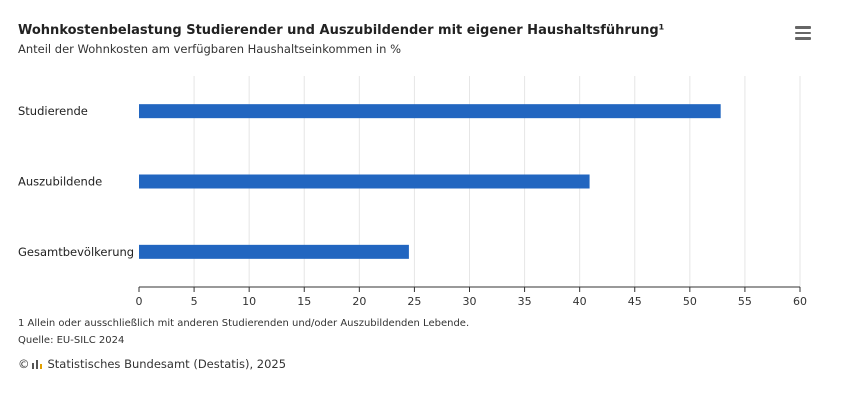 This screenshot has height=400, width=848. I want to click on x-tick-label: 15, so click(304, 301).